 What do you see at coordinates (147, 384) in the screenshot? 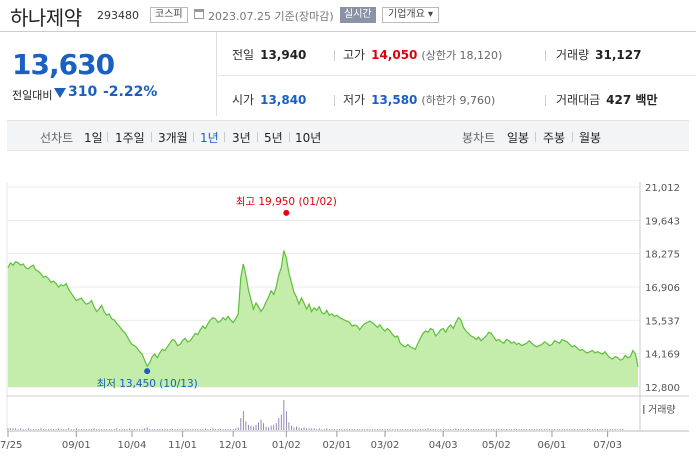
I see `min-label: 최저 13,450 (10/13)` at bounding box center [147, 384].